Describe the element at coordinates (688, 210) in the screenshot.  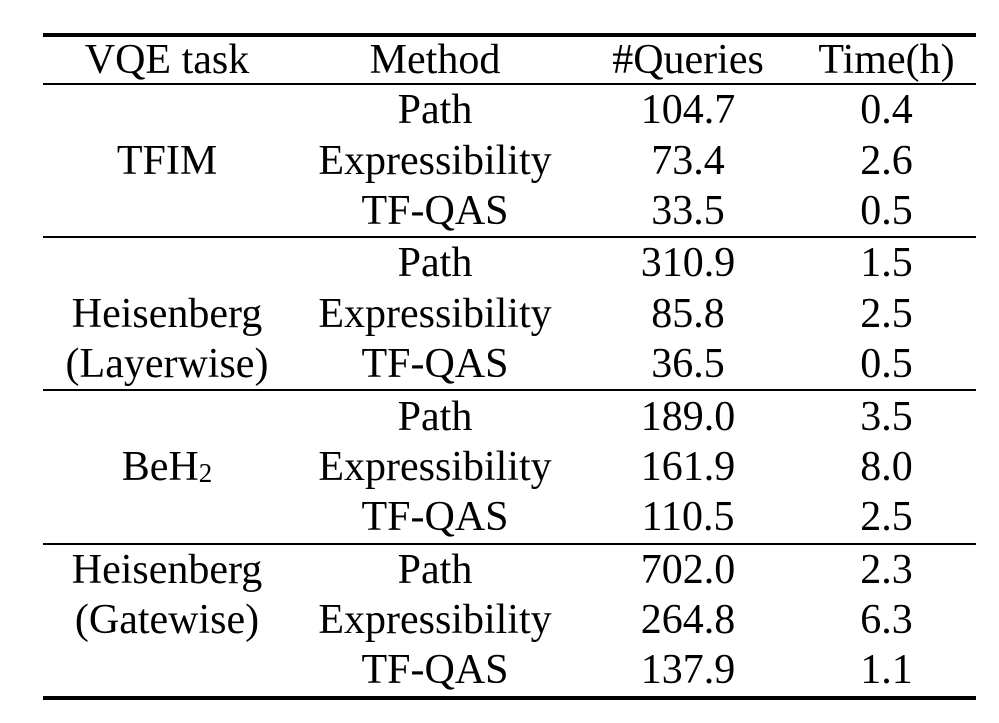
I see `queries-cell: 33.5` at that location.